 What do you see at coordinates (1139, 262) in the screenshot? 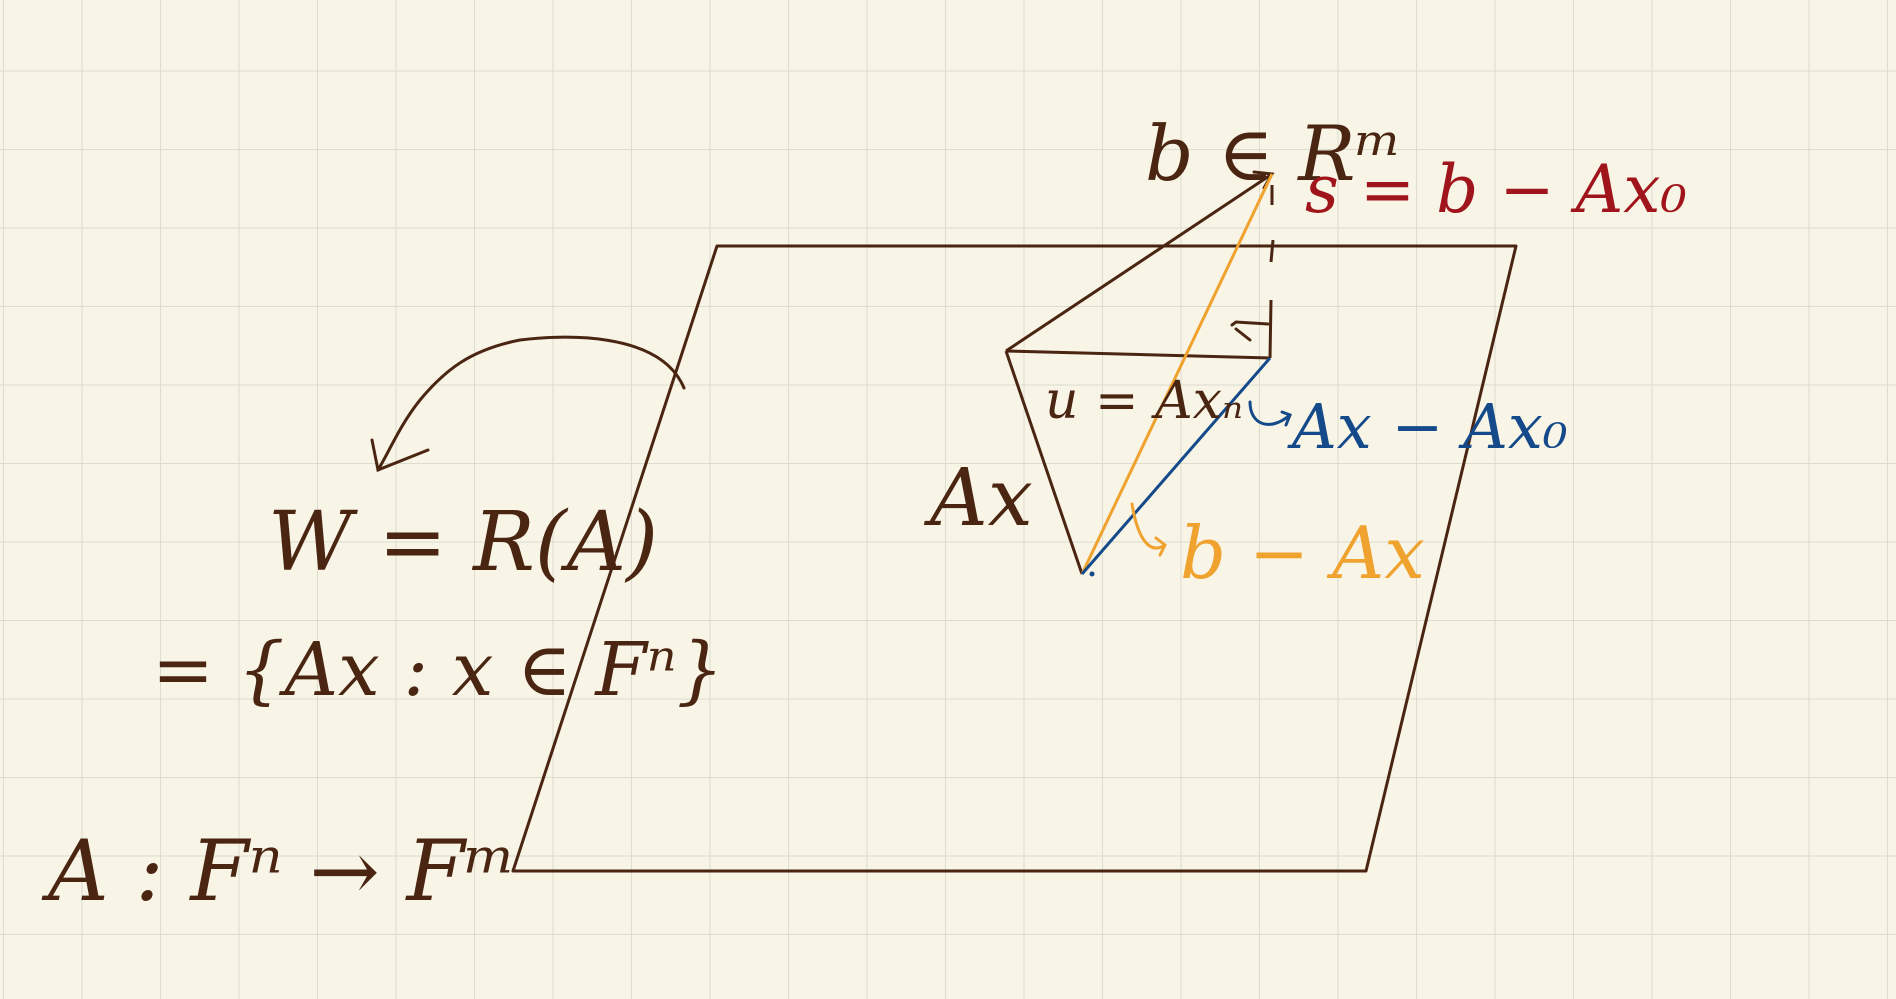
I see `ax-to-b-line` at bounding box center [1139, 262].